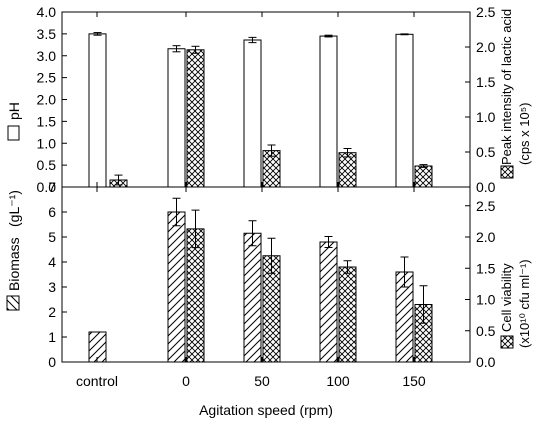  Describe the element at coordinates (507, 342) in the screenshot. I see `legend-swatch-cell-viability` at that location.